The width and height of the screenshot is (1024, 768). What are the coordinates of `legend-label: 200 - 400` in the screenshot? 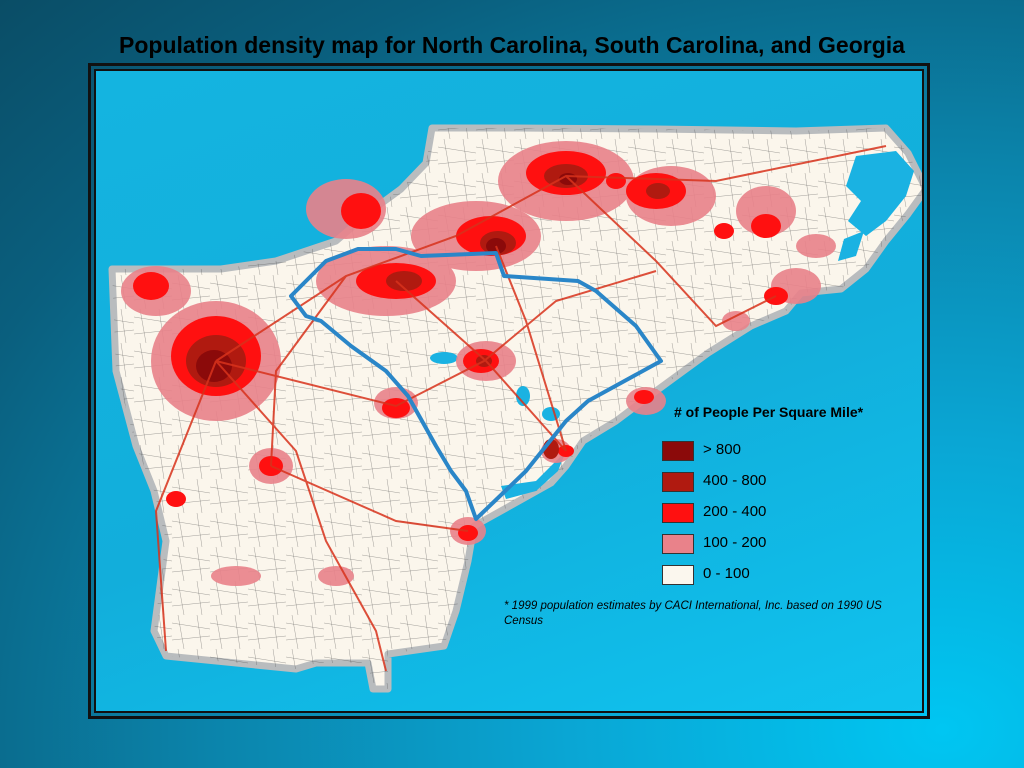 It's located at (735, 511).